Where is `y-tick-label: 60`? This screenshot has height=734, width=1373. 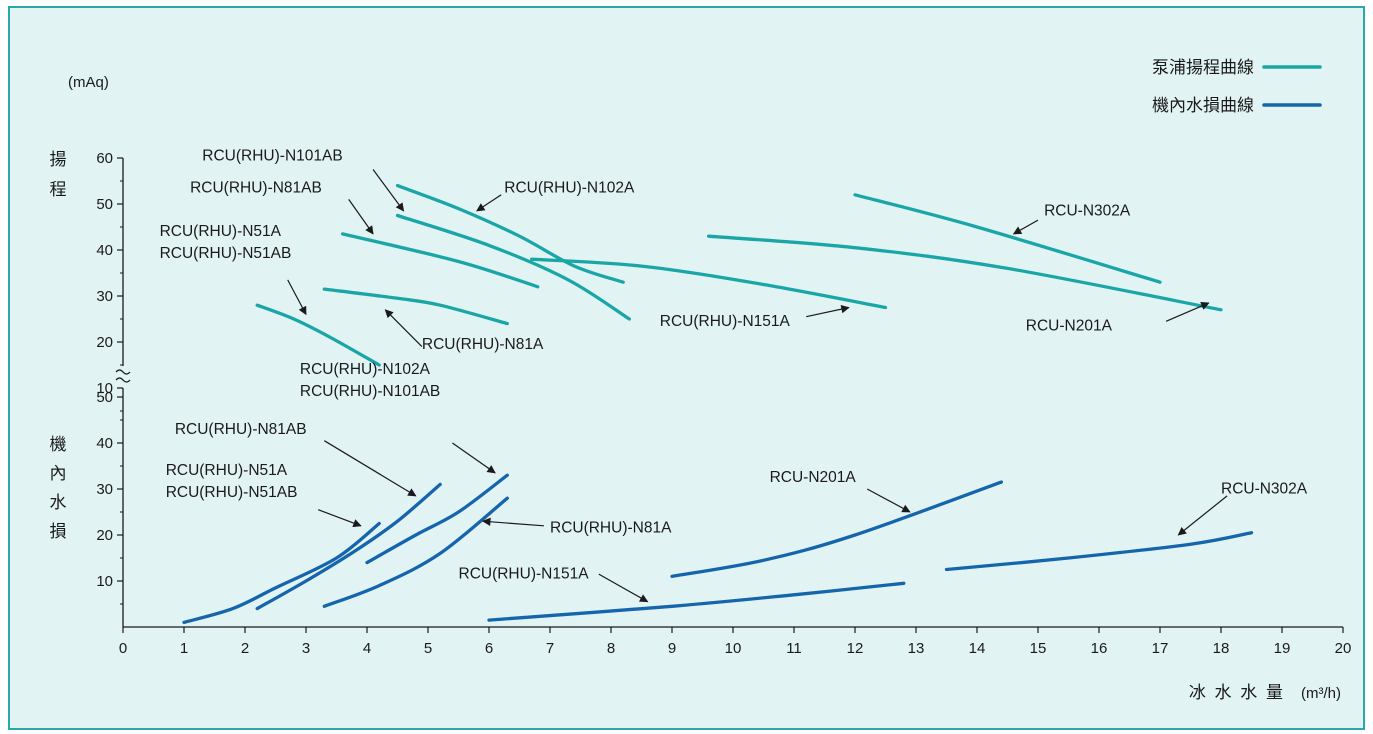
y-tick-label: 60 is located at coordinates (104, 158).